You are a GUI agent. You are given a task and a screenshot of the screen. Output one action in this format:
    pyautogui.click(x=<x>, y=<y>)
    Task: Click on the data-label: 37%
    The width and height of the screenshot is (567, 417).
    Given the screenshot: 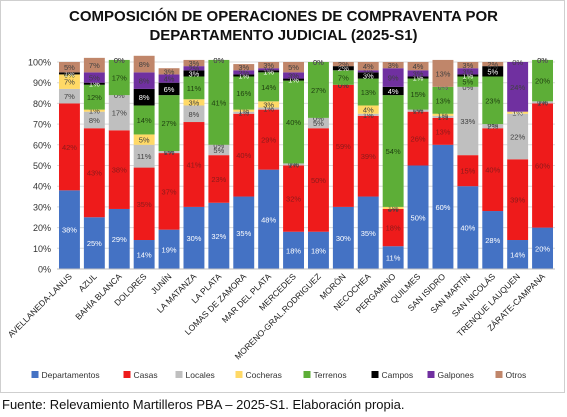 What is the action you would take?
    pyautogui.click(x=169, y=191)
    